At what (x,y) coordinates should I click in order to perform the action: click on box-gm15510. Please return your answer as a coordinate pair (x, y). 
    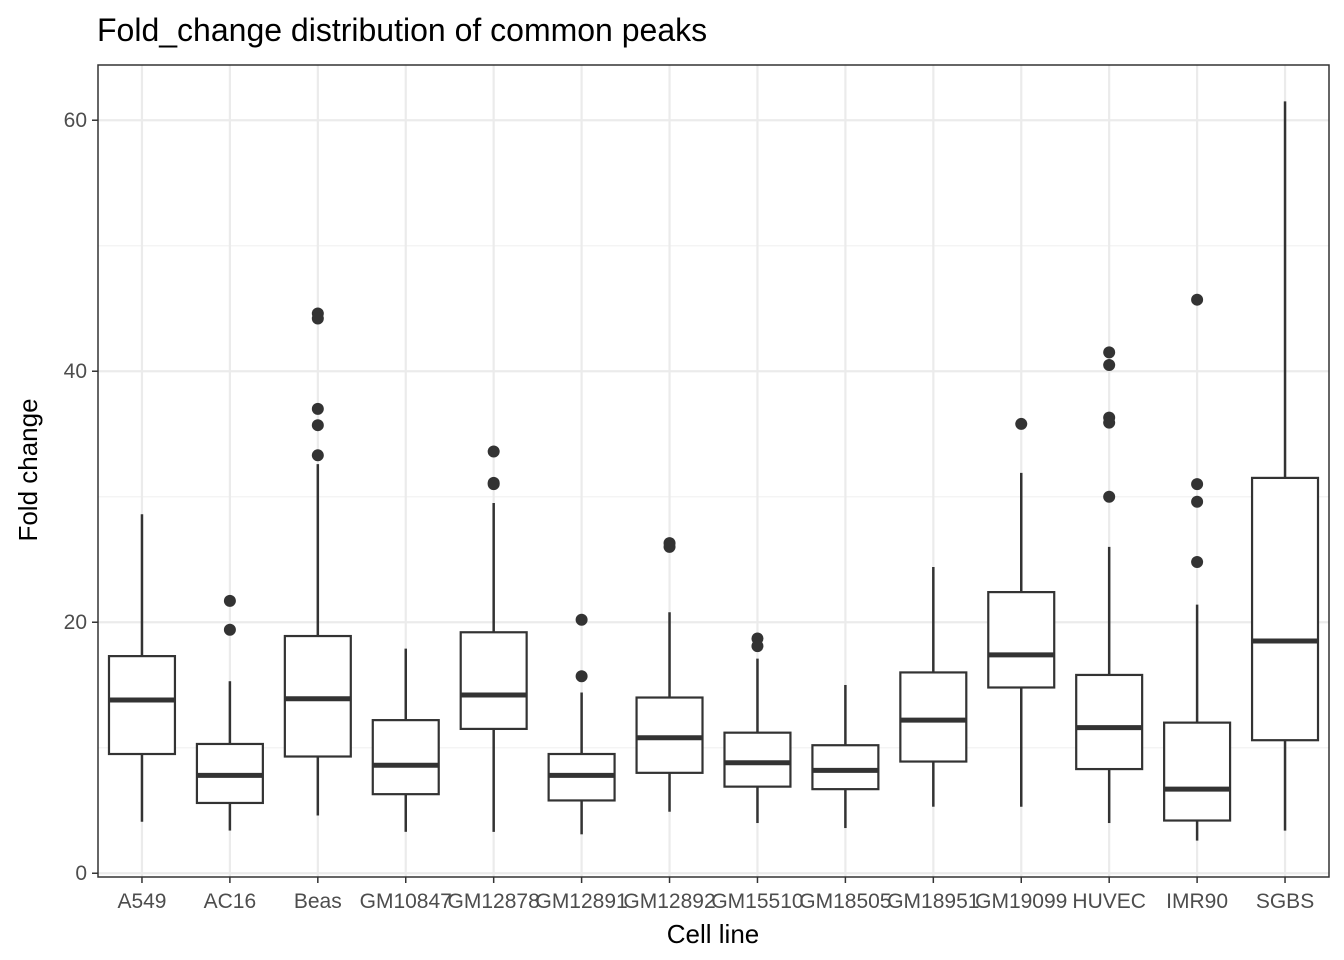
    Looking at the image, I should click on (757, 728).